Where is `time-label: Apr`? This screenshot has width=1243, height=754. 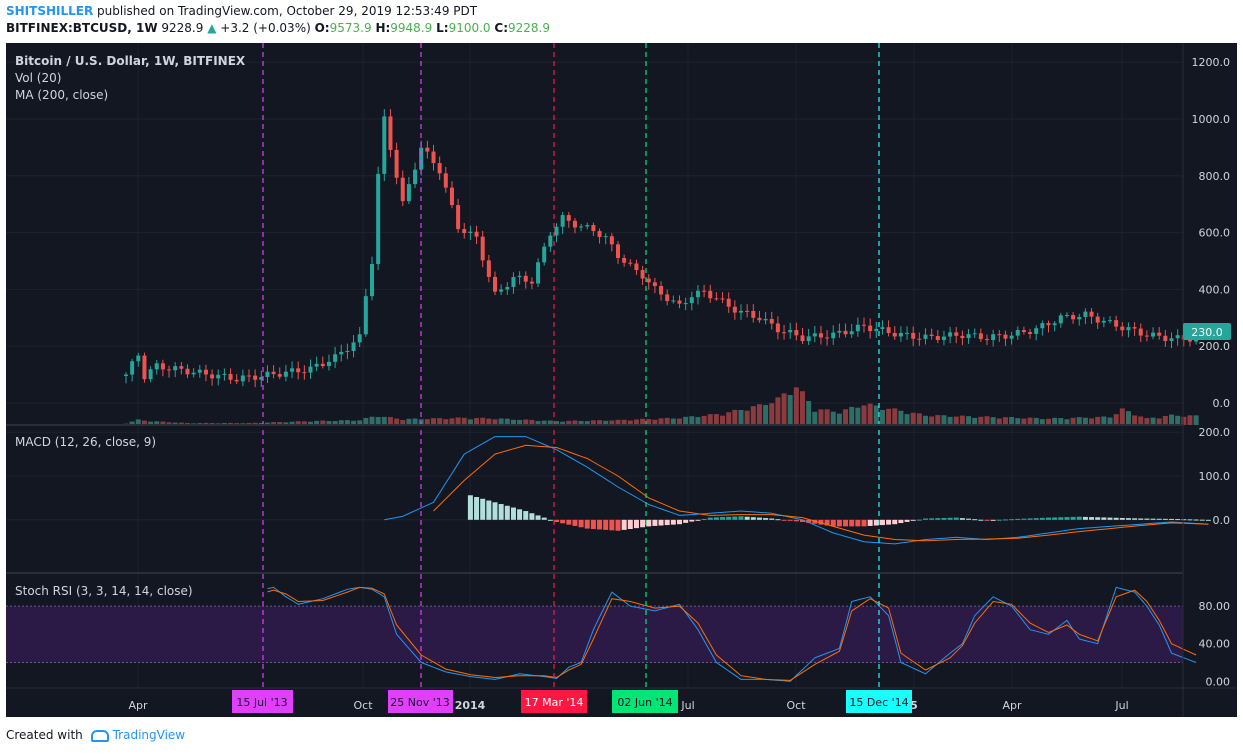 time-label: Apr is located at coordinates (138, 705).